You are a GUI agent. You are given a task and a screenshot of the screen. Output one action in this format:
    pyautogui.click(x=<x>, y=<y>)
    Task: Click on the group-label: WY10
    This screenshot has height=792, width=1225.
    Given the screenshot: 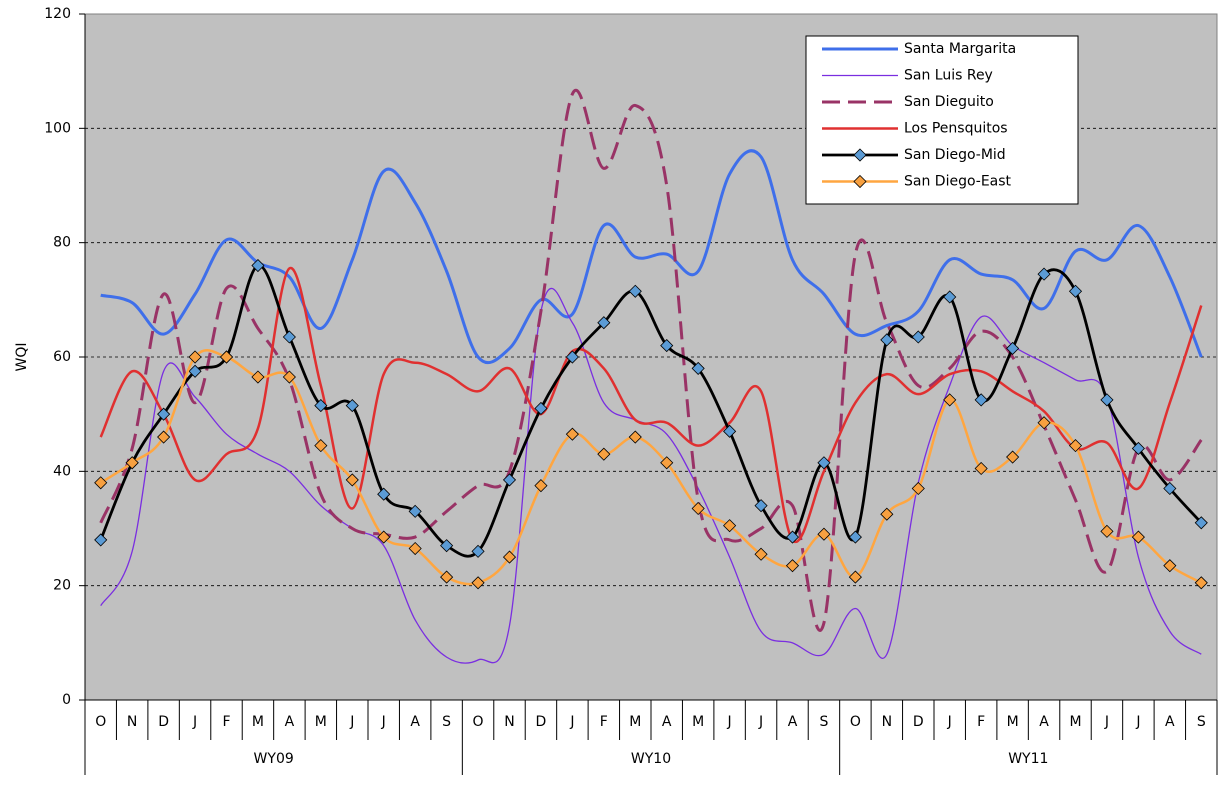 What is the action you would take?
    pyautogui.click(x=651, y=759)
    